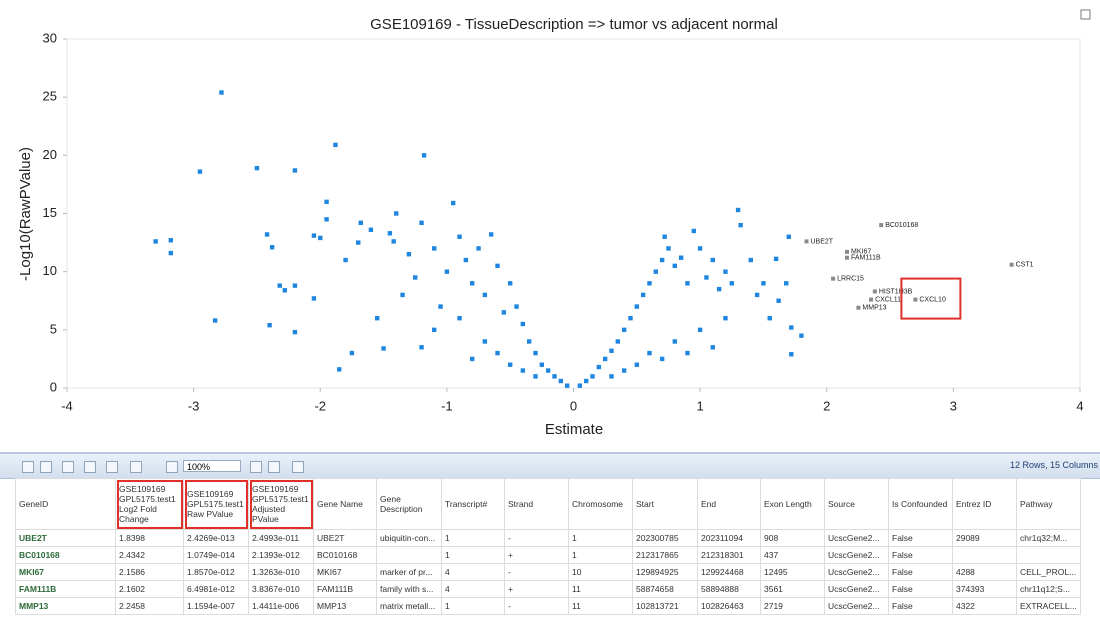 The image size is (1100, 618). What do you see at coordinates (536, 504) in the screenshot?
I see `column-header: Strand` at bounding box center [536, 504].